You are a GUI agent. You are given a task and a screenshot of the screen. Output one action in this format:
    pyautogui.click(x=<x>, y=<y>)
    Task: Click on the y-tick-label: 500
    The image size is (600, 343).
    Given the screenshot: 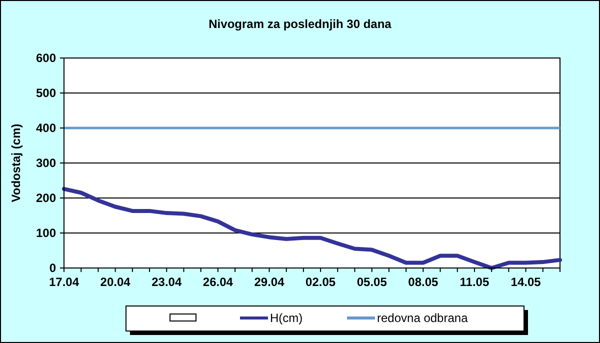 What is the action you would take?
    pyautogui.click(x=46, y=93)
    